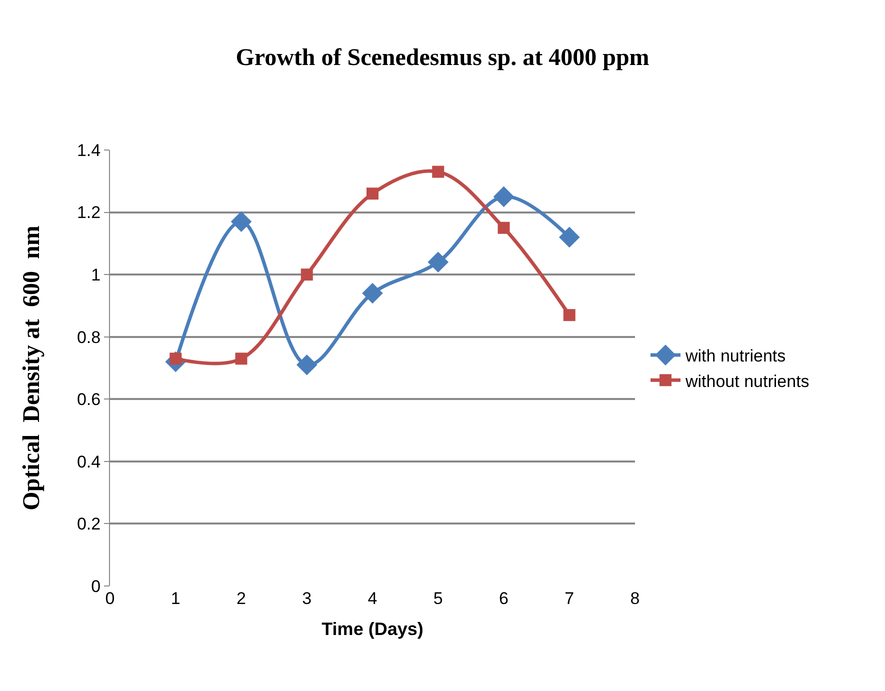  What do you see at coordinates (569, 598) in the screenshot?
I see `x-tick-label: 7` at bounding box center [569, 598].